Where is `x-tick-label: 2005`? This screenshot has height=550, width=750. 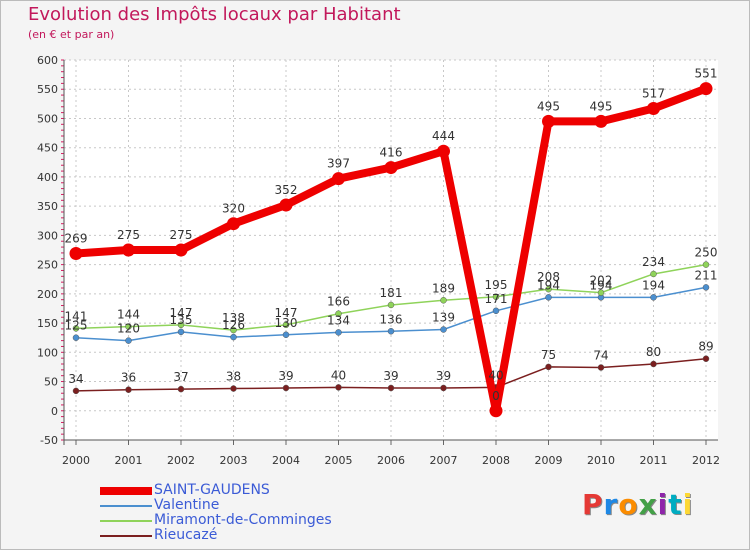
x-tick-label: 2005 is located at coordinates (339, 460).